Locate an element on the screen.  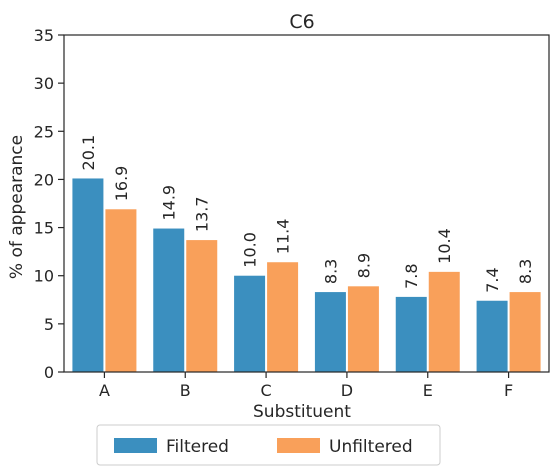
x-axis: A B C D E F is located at coordinates (306, 386).